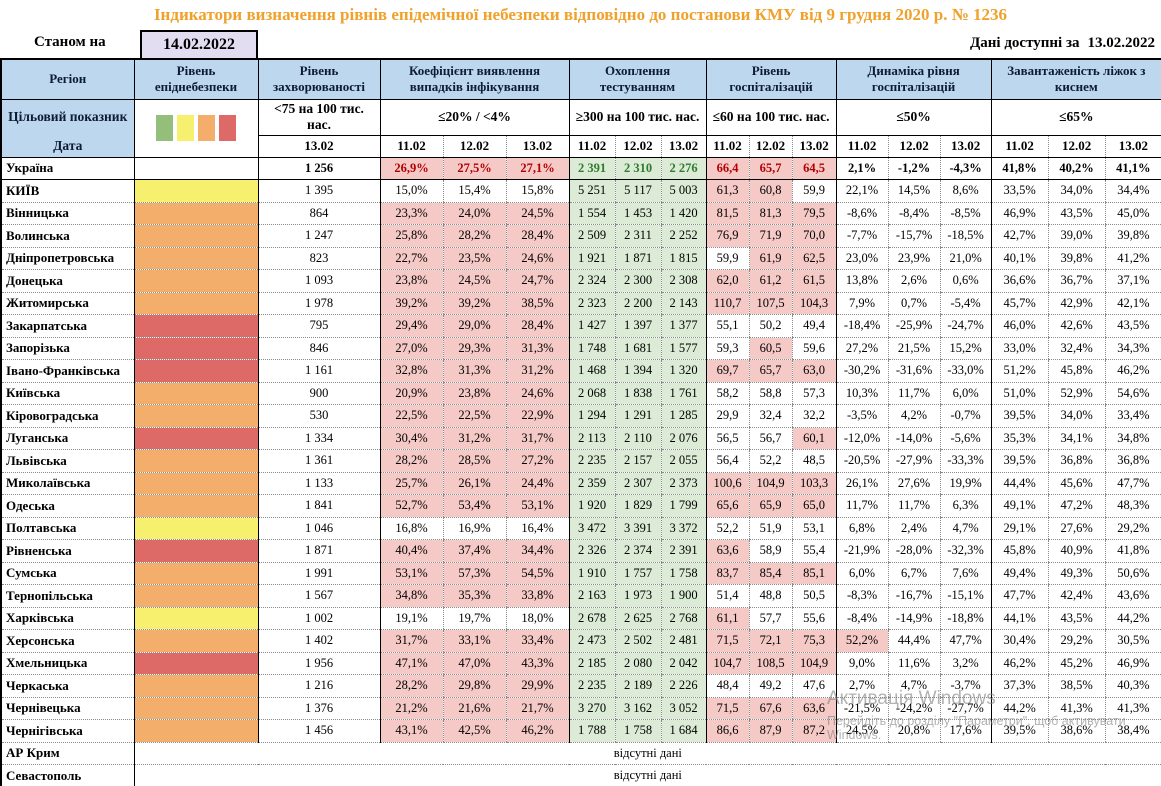 Image resolution: width=1161 pixels, height=786 pixels. I want to click on incidence-cell: 1 456, so click(318, 731).